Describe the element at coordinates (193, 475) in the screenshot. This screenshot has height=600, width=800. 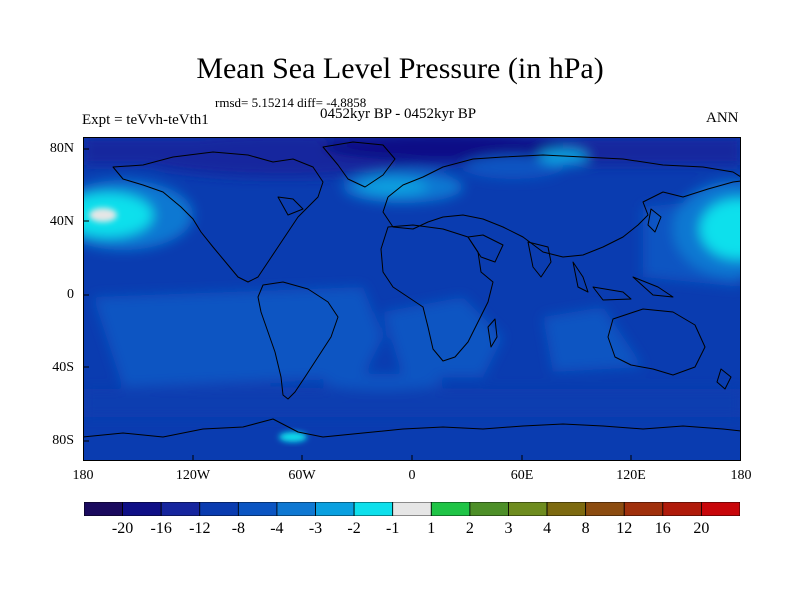
I see `lon-label-120w: 120W` at that location.